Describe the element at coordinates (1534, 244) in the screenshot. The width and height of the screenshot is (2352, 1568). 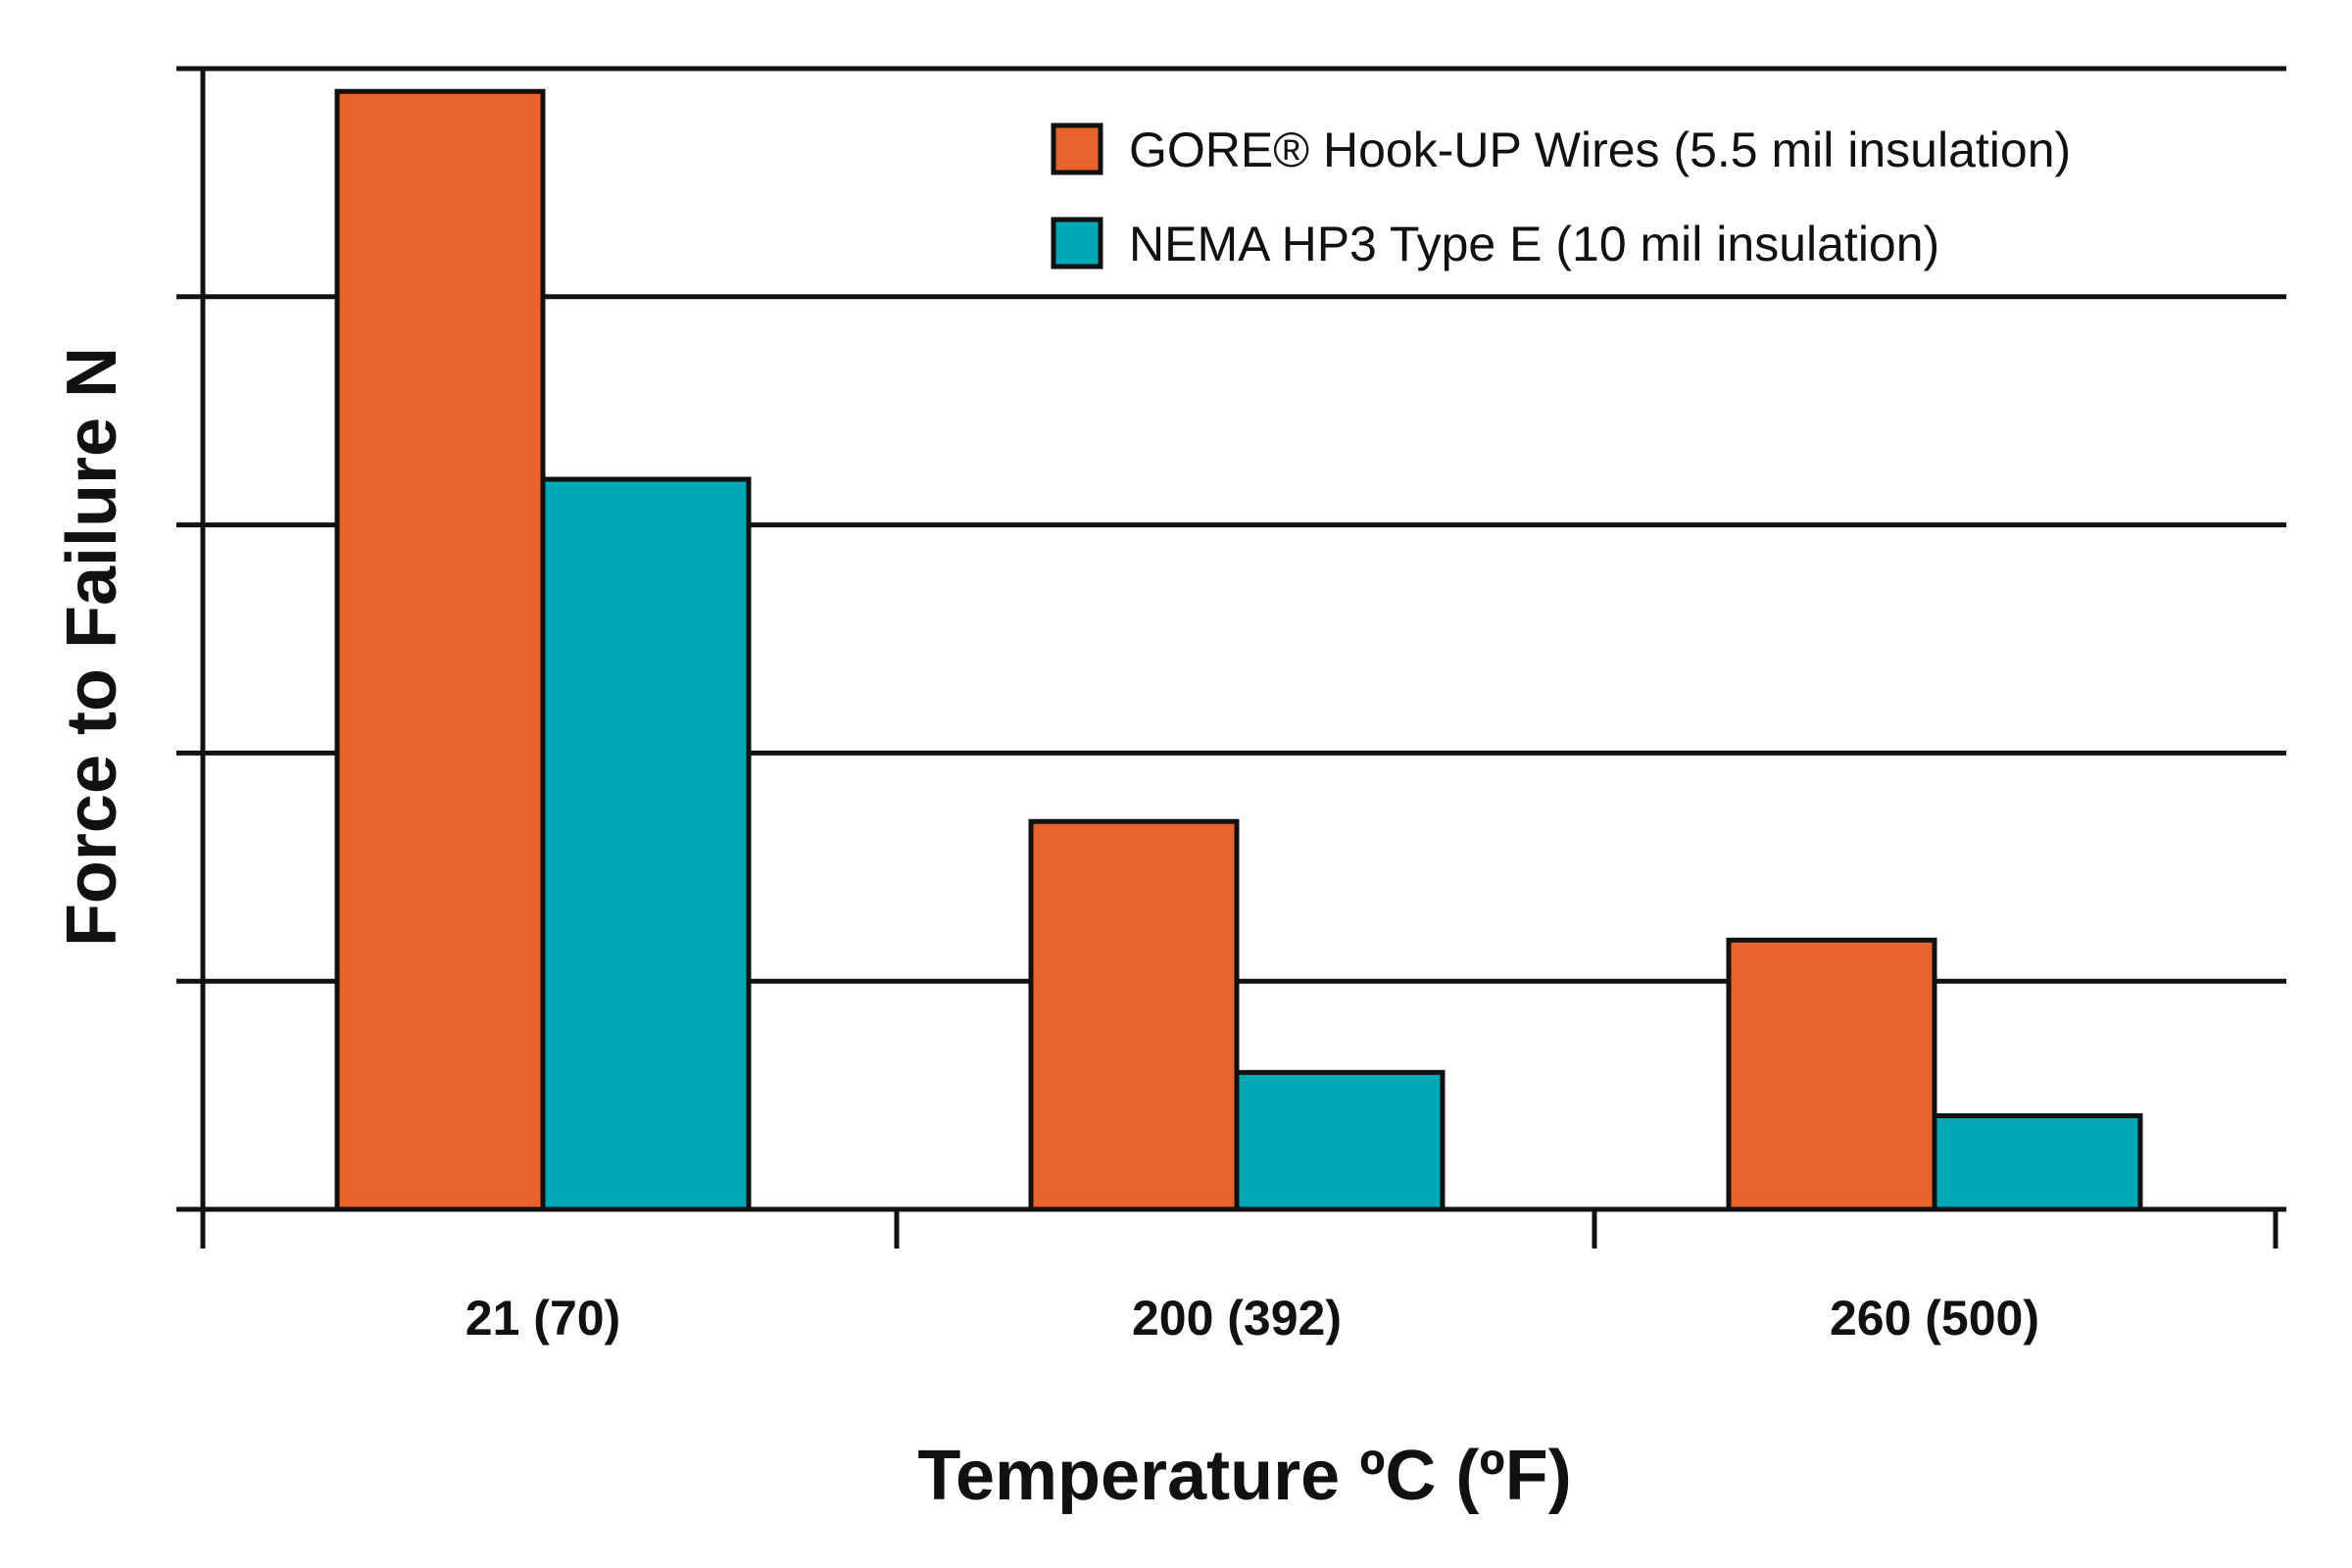
I see `legend-label-2: NEMA HP3 Type E (10 mil insulation)` at that location.